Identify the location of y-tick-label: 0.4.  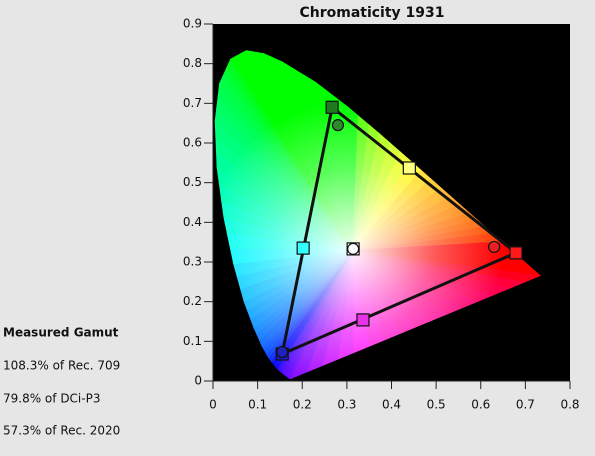
(192, 222).